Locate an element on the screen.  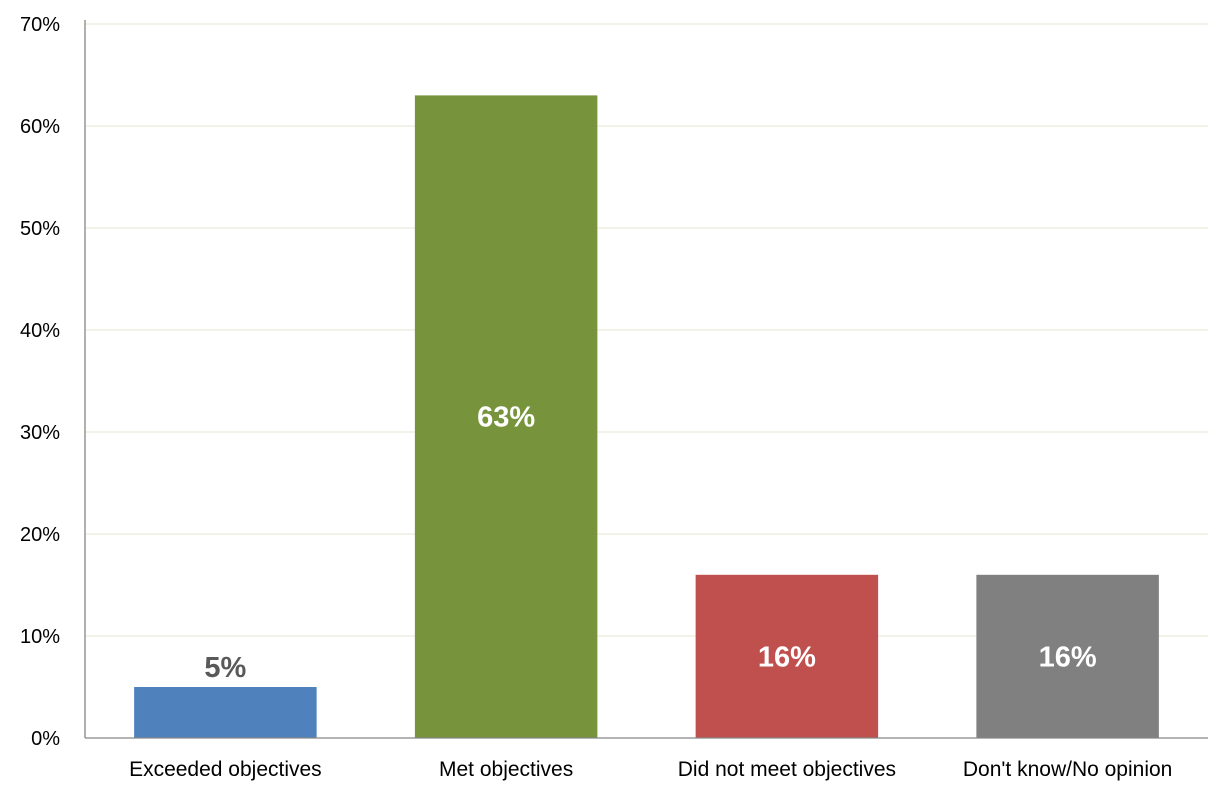
y-tick-label: 70% is located at coordinates (40, 25).